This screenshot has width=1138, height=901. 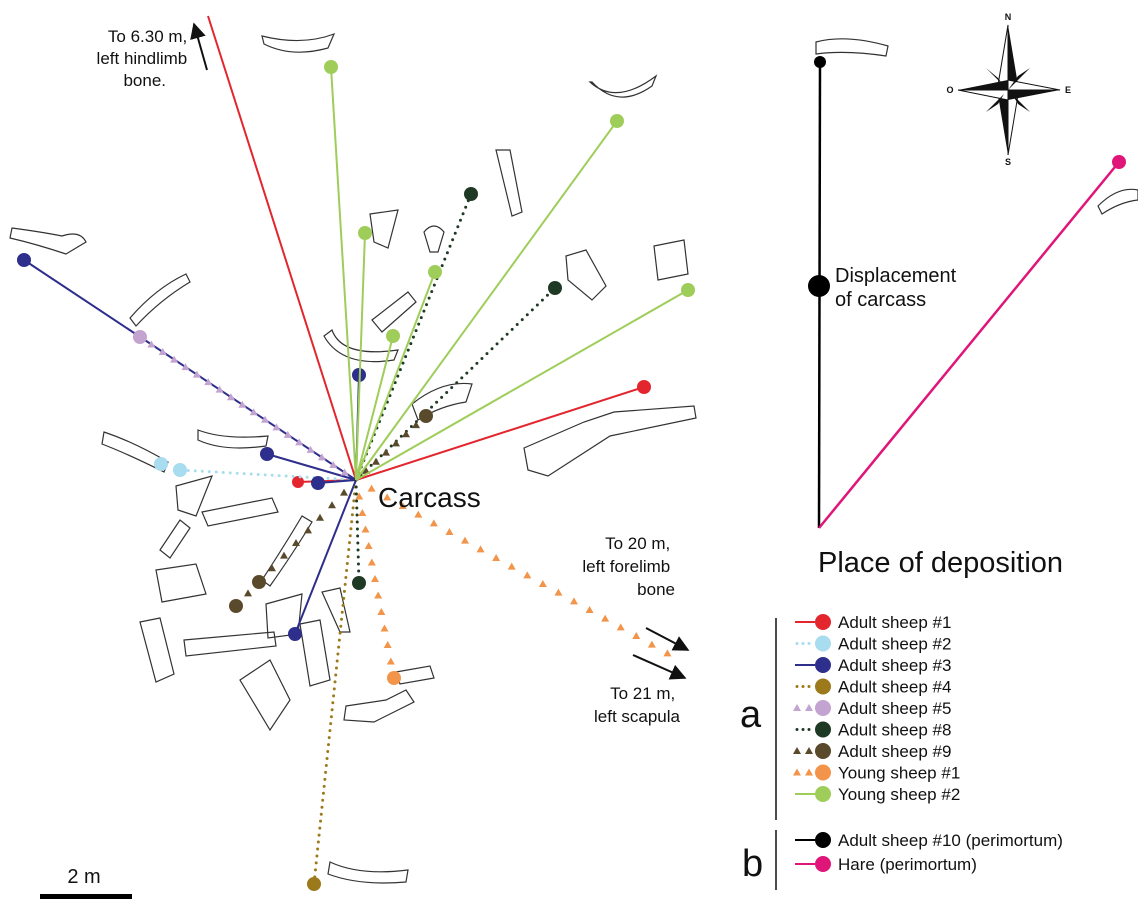 What do you see at coordinates (325, 557) in the screenshot?
I see `adult-sheep-3-ray` at bounding box center [325, 557].